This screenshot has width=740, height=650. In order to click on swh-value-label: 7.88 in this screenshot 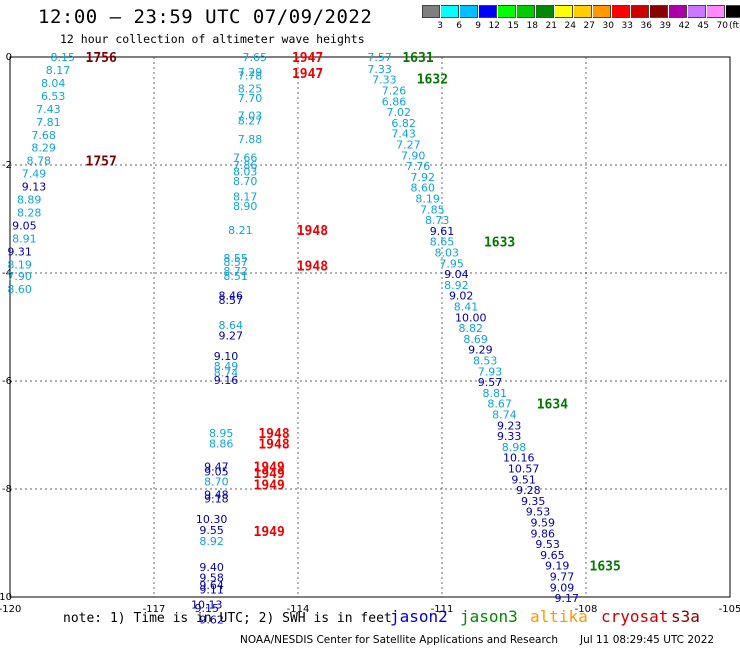, I will do `click(250, 139)`.